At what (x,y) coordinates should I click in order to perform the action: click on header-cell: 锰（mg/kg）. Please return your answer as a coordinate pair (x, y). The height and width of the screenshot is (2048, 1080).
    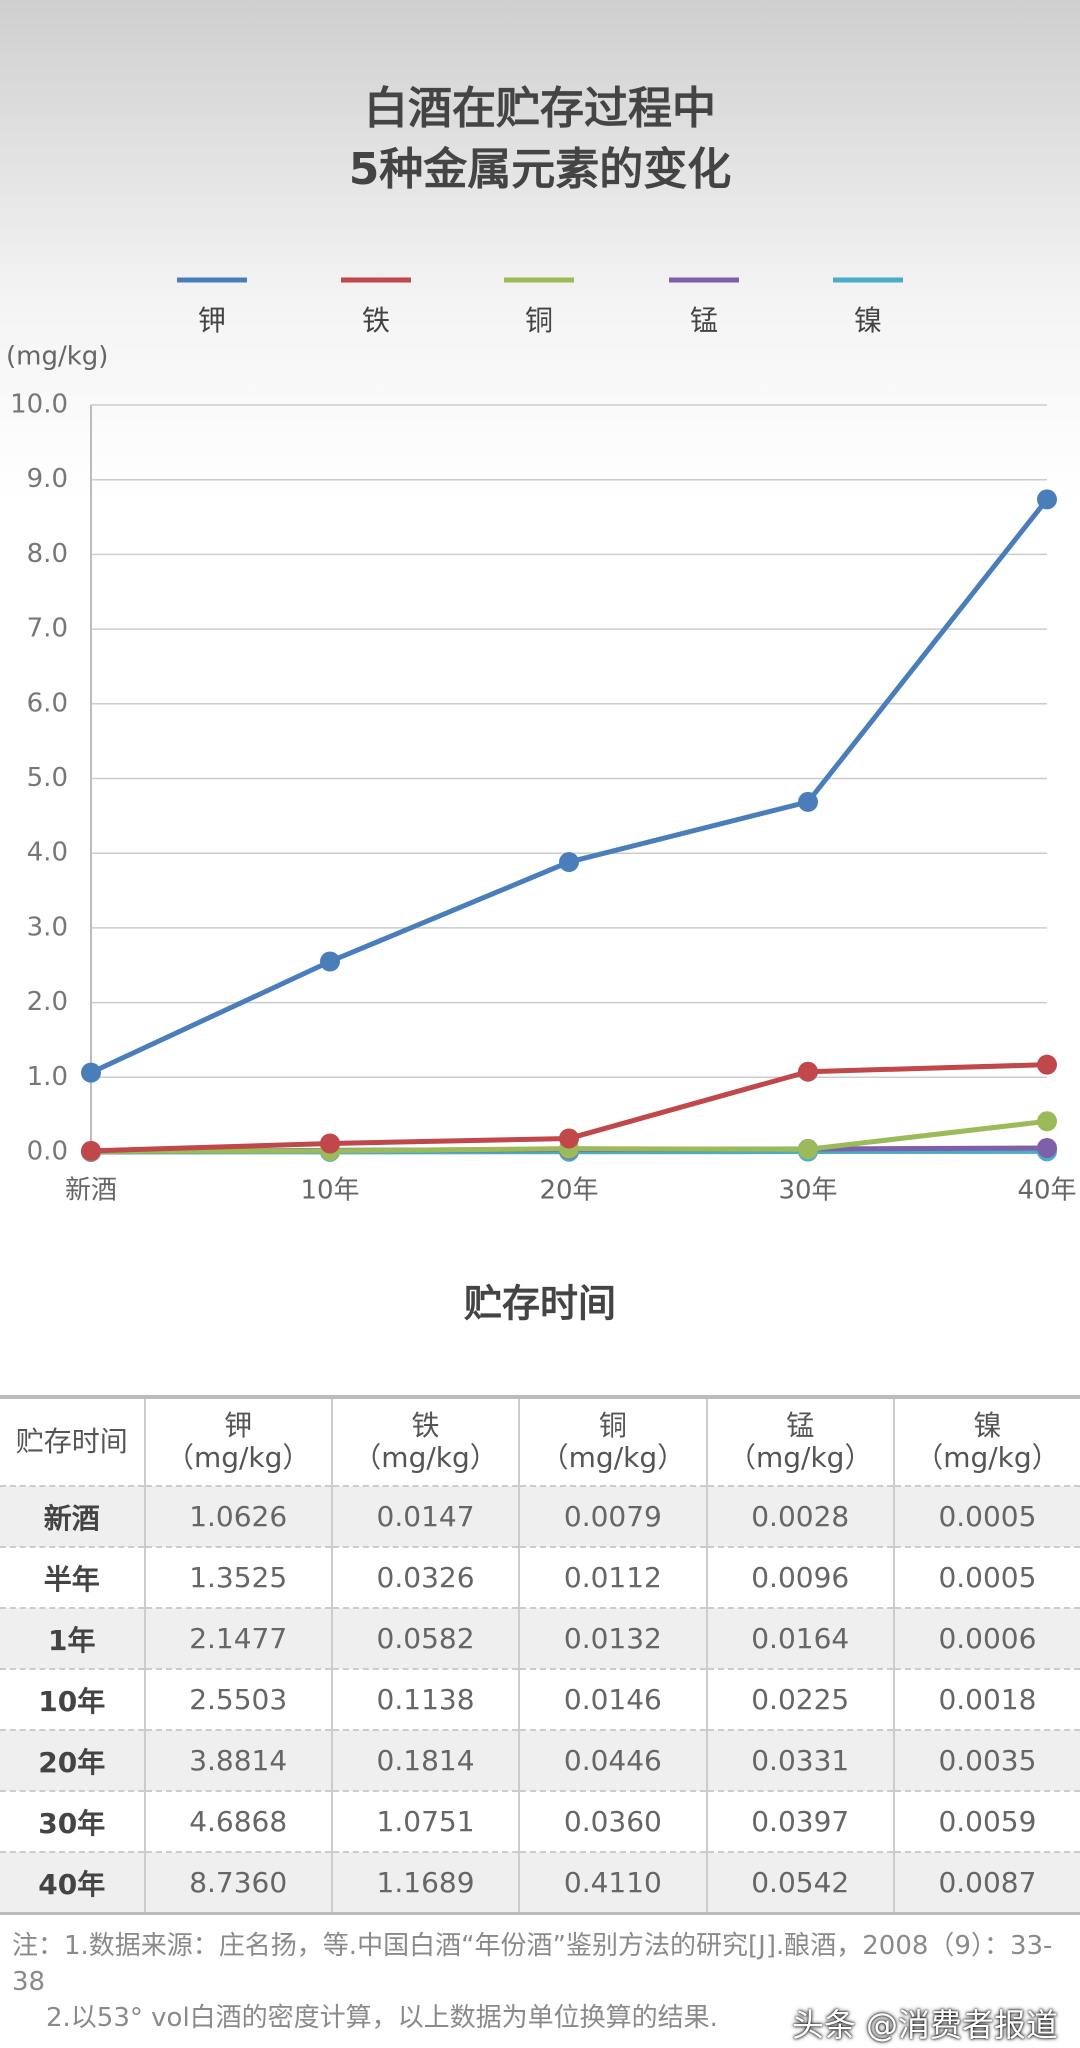
    Looking at the image, I should click on (799, 1441).